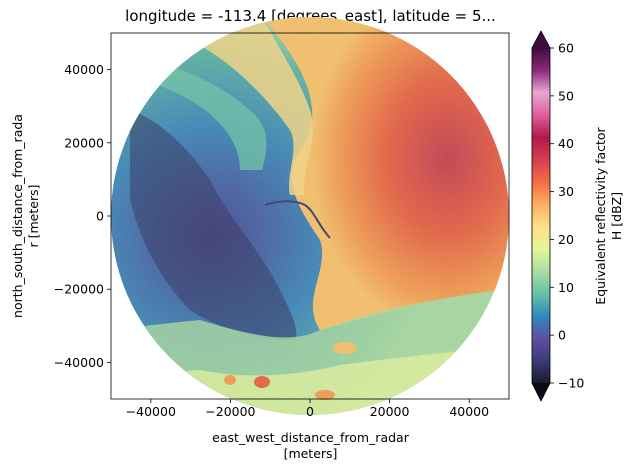 This screenshot has width=635, height=471. What do you see at coordinates (541, 215) in the screenshot?
I see `colorbar-gradient` at bounding box center [541, 215].